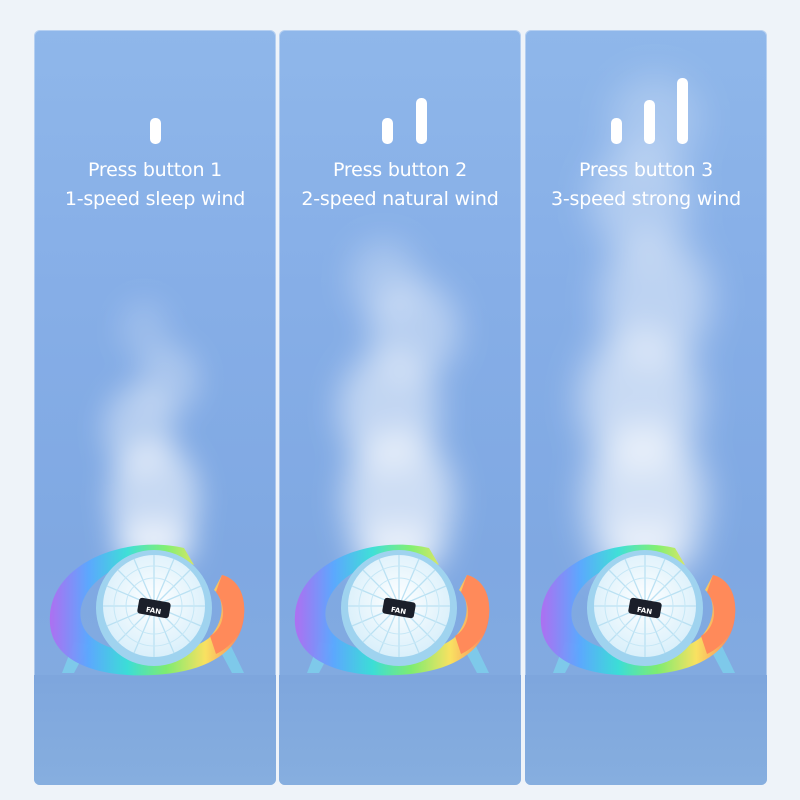 This screenshot has height=800, width=800. I want to click on speed-caption: Press button 1 1-speed sleep wind, so click(155, 185).